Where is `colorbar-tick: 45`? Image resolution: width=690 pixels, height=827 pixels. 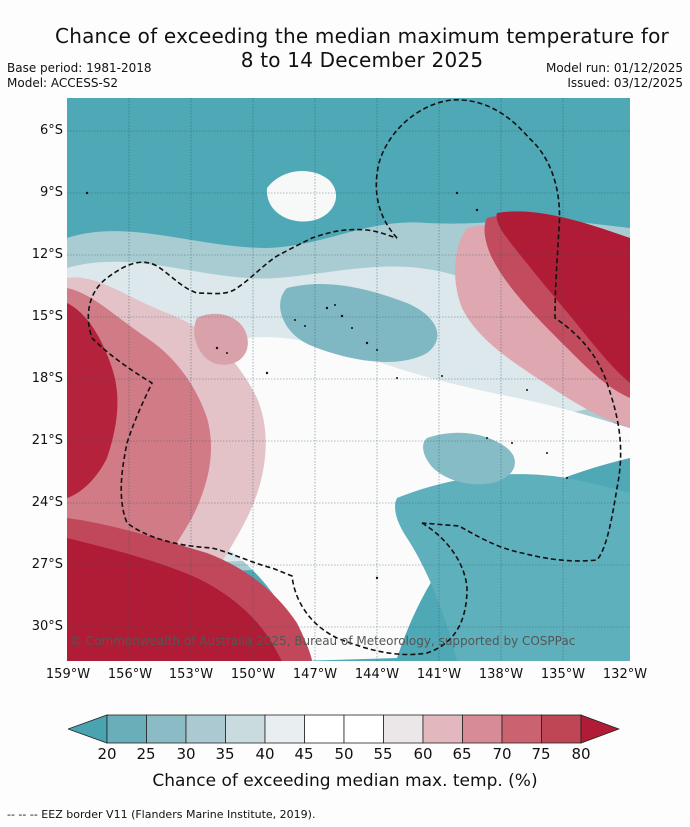
colorbar-tick: 45 is located at coordinates (304, 754).